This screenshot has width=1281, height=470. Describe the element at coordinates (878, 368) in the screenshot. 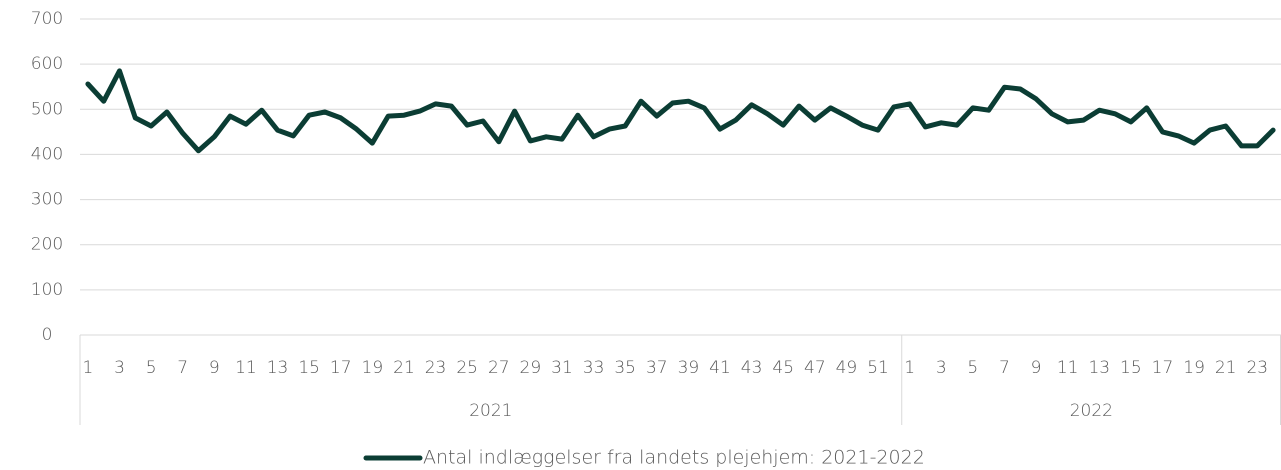

I see `x-tick-label: 51` at that location.